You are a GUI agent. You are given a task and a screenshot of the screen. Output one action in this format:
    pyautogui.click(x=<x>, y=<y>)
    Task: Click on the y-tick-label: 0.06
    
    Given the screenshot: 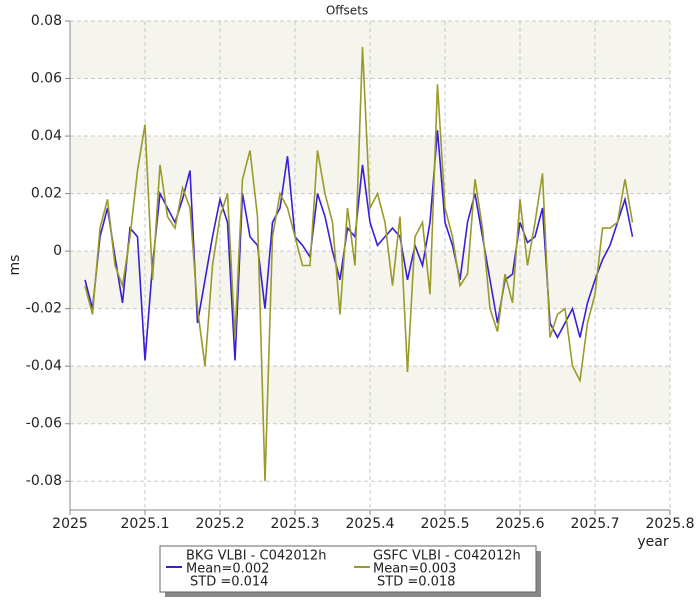 What is the action you would take?
    pyautogui.click(x=46, y=79)
    